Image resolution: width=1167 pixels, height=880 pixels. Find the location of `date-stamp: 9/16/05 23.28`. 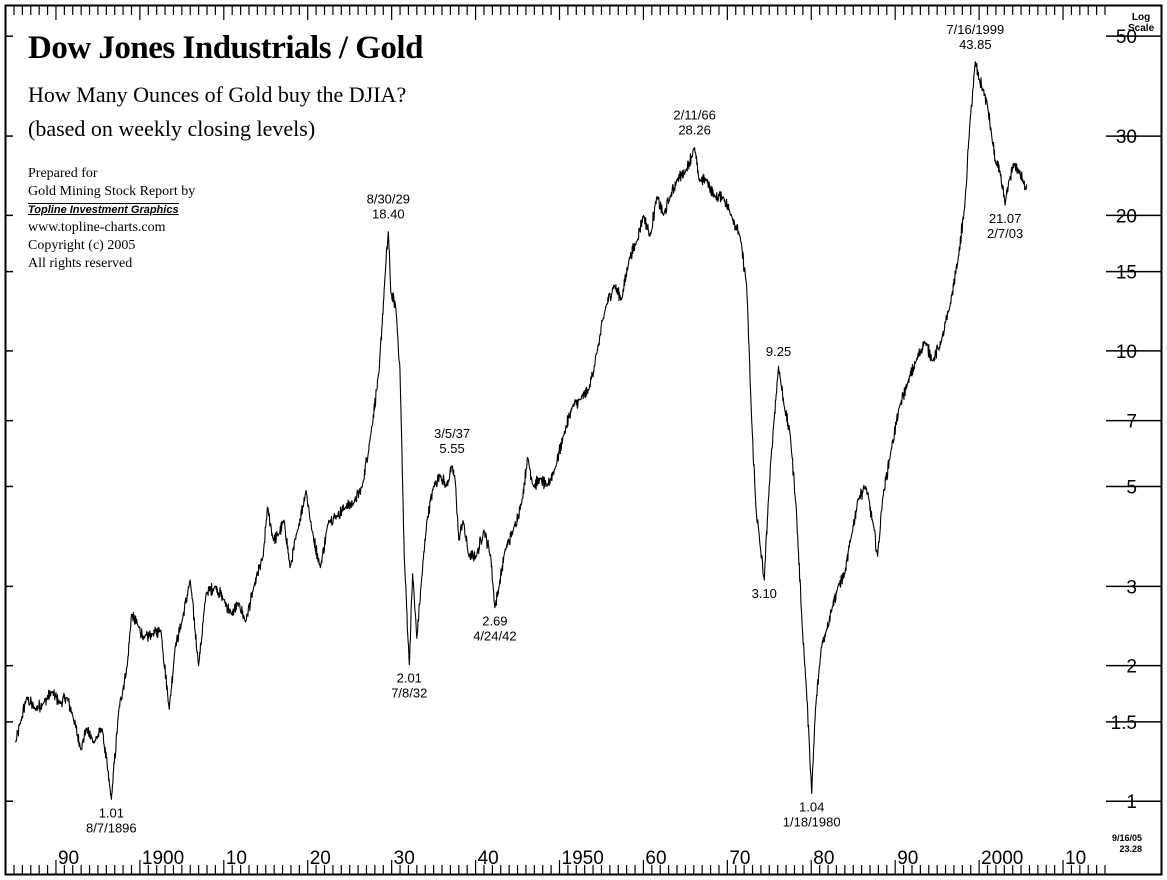

date-stamp: 9/16/05 23.28 is located at coordinates (1127, 844).